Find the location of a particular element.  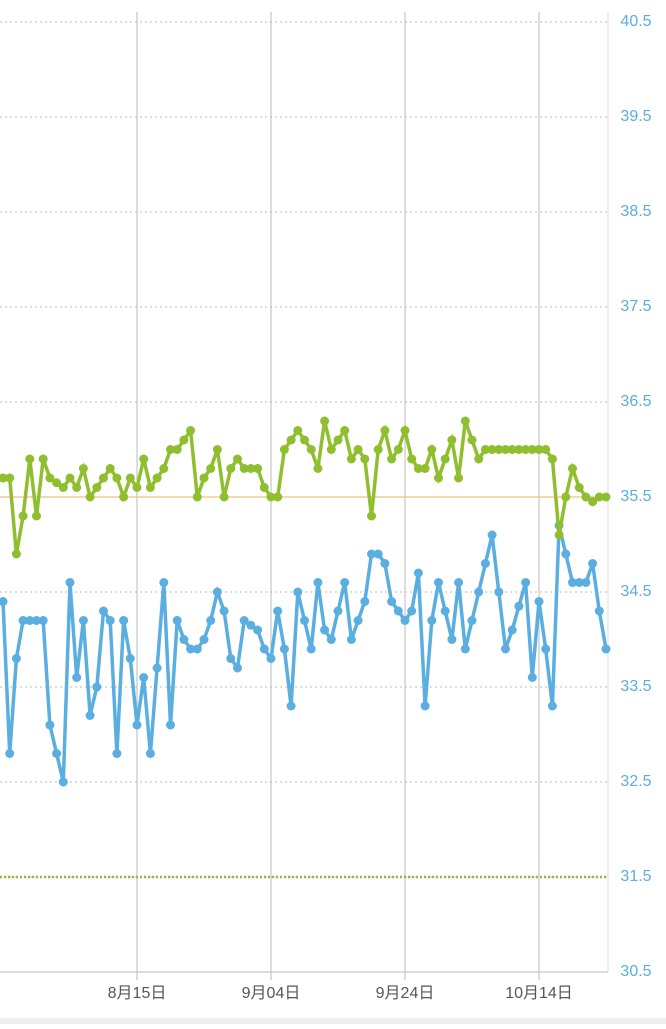

y-tick-label: 39.5 is located at coordinates (635, 116).